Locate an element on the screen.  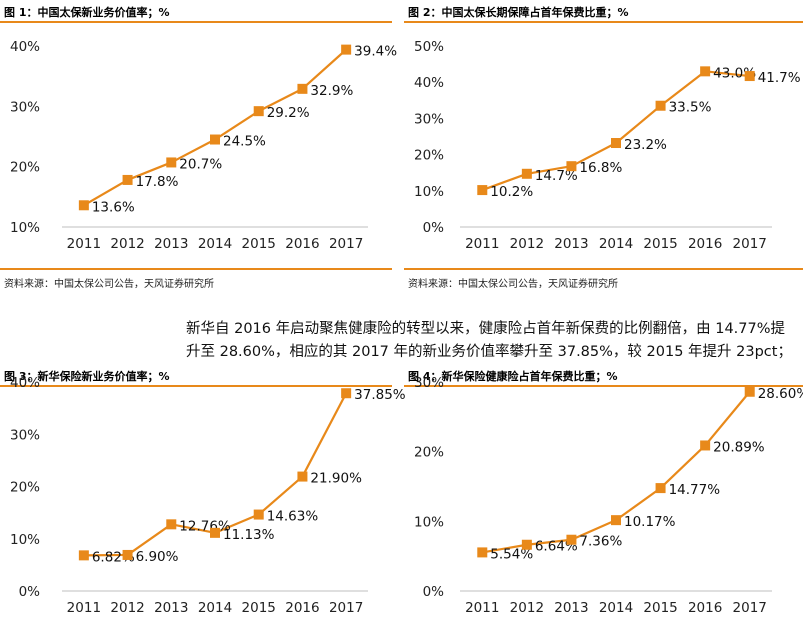
data-label: 41.7% is located at coordinates (779, 78).